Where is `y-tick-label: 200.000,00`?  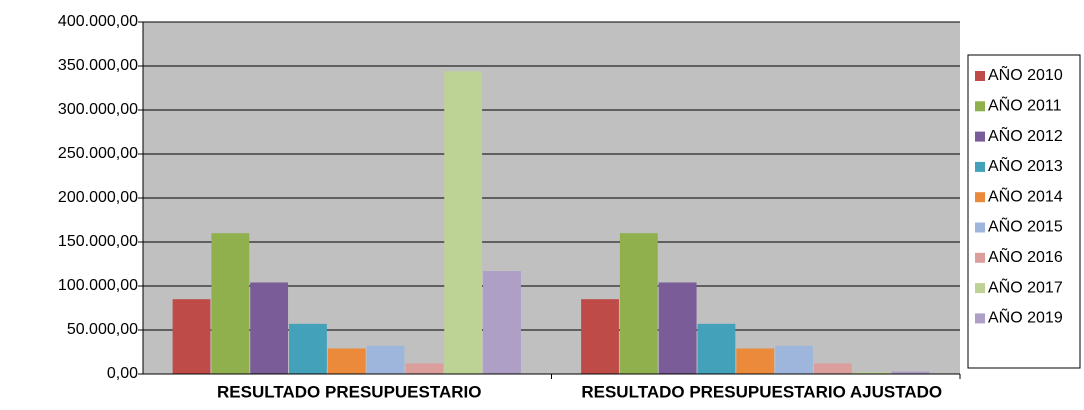
y-tick-label: 200.000,00 is located at coordinates (98, 197).